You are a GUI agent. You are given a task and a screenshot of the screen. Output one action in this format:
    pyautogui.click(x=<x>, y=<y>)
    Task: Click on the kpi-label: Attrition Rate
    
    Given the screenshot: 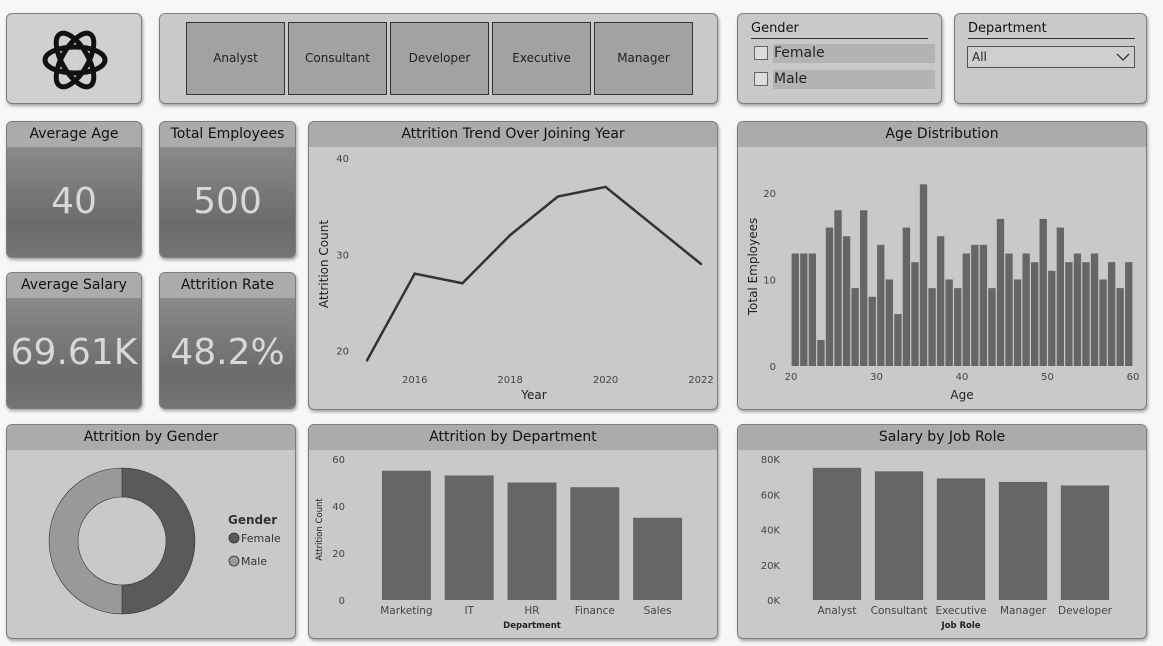 What is the action you would take?
    pyautogui.click(x=227, y=285)
    